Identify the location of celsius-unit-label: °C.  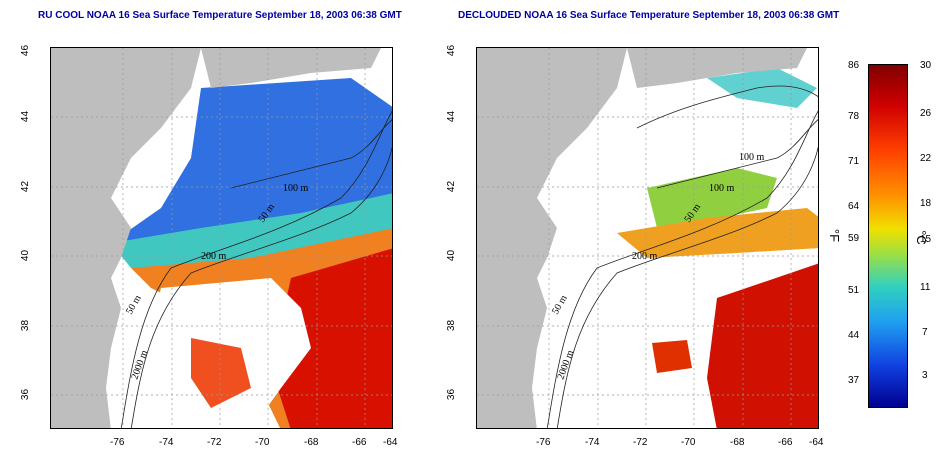
(921, 237).